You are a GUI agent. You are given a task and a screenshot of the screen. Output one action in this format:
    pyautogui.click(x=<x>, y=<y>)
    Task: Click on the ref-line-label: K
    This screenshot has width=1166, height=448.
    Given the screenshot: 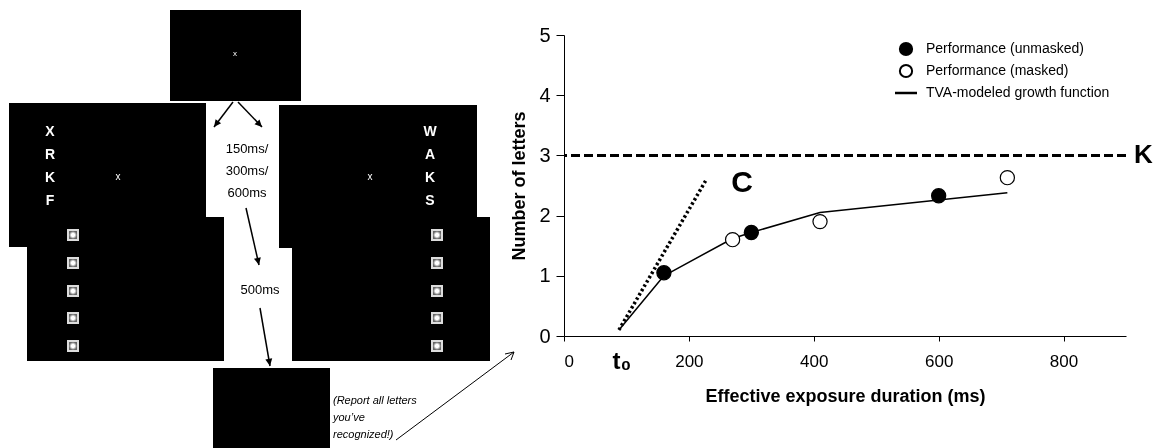 What is the action you would take?
    pyautogui.click(x=1143, y=154)
    